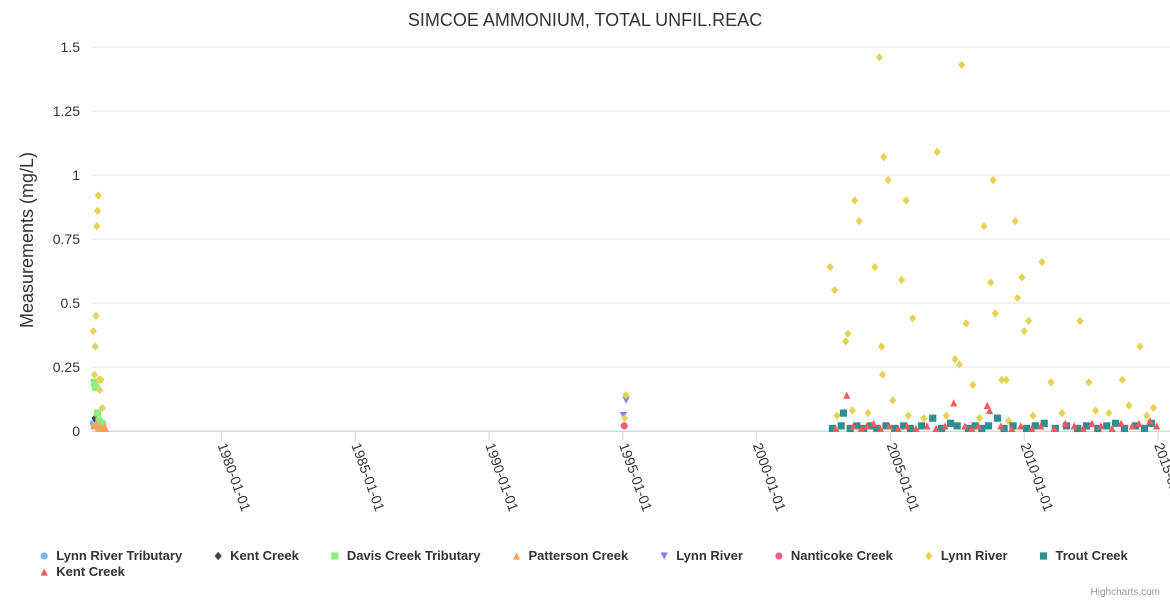  Describe the element at coordinates (76, 431) in the screenshot. I see `y-tick-label: 0` at that location.